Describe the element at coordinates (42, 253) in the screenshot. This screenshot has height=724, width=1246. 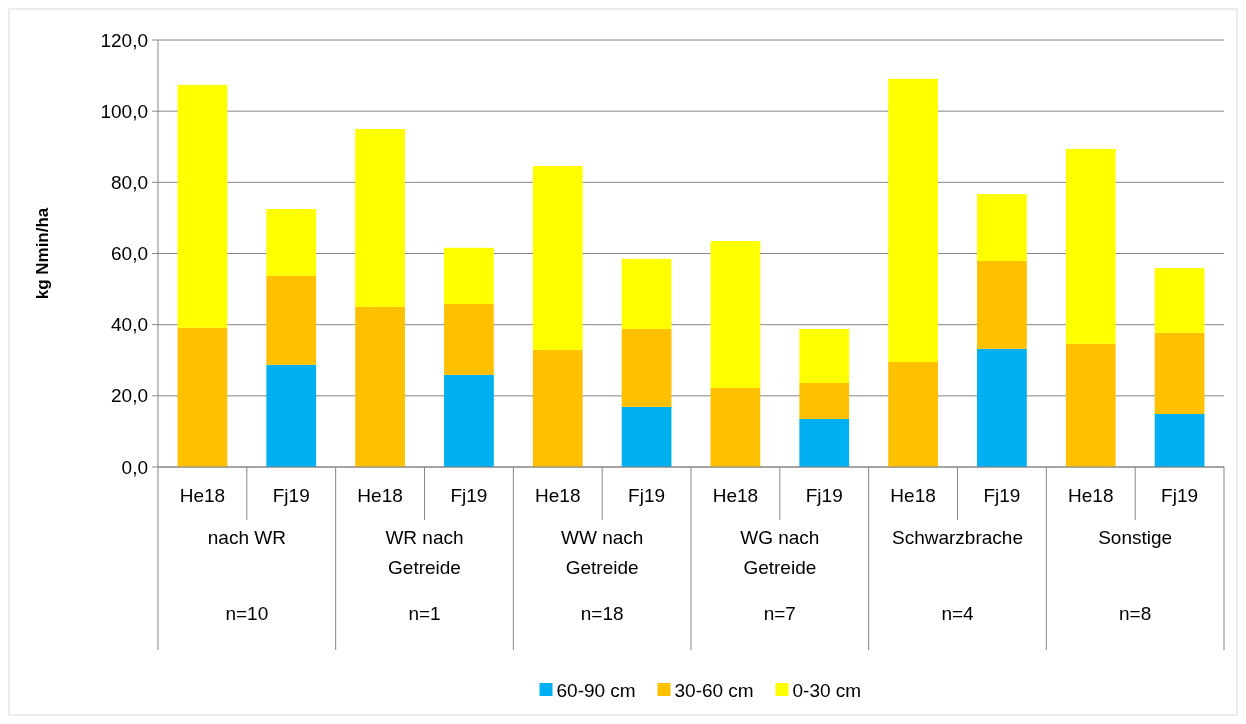
I see `y-axis-title: kg Nmin/ha` at that location.